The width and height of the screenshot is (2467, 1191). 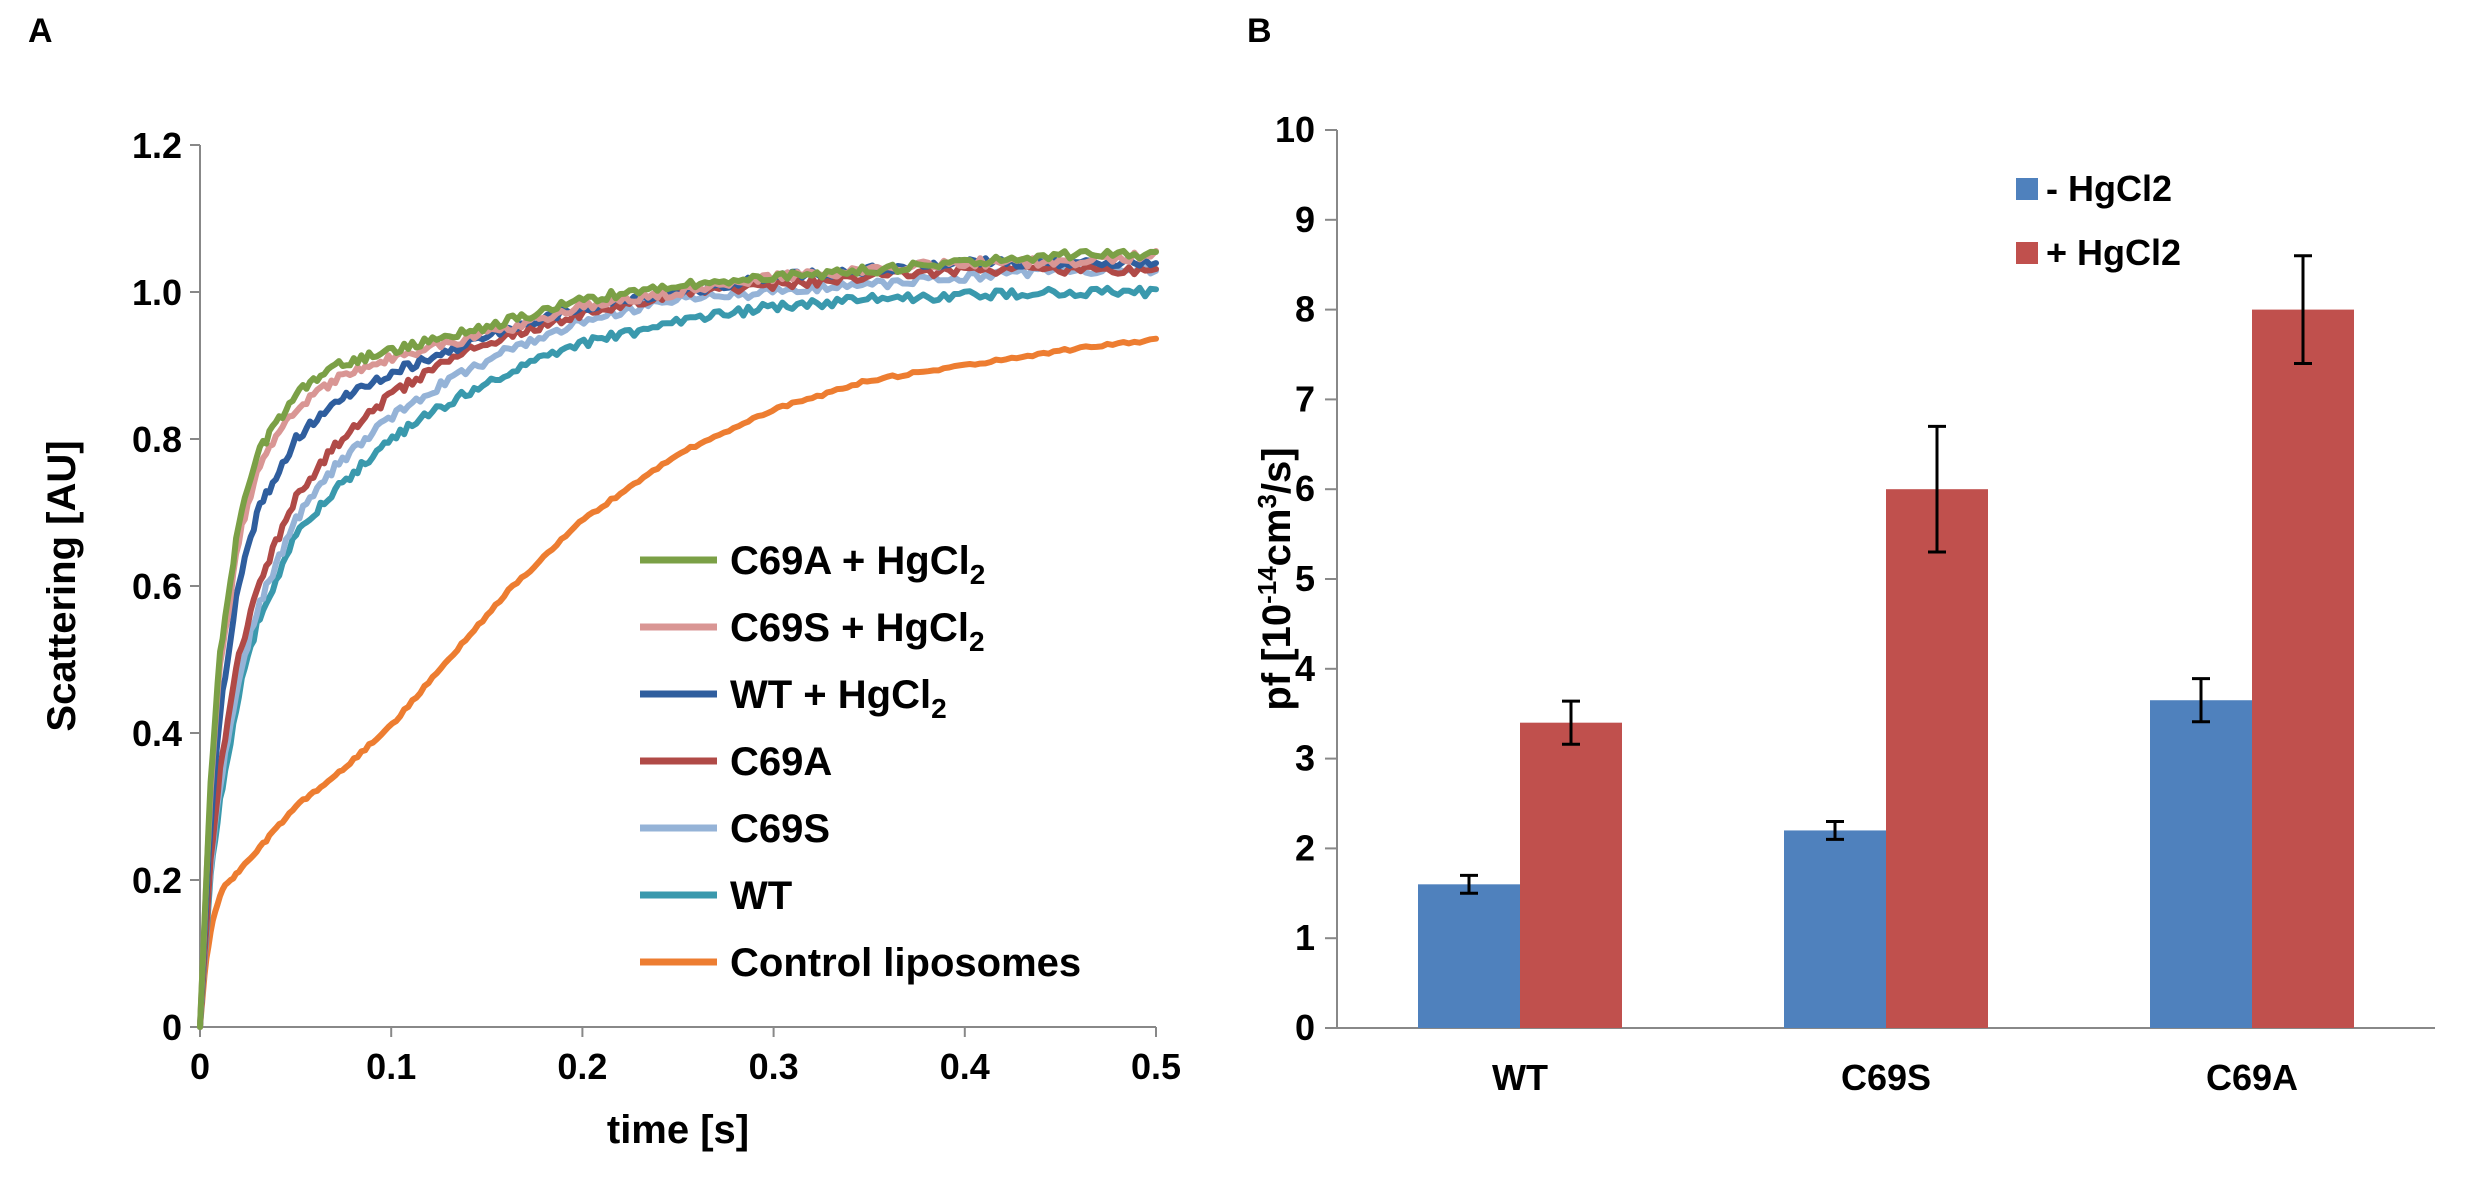 I want to click on a-legend-label: WT, so click(x=761, y=896).